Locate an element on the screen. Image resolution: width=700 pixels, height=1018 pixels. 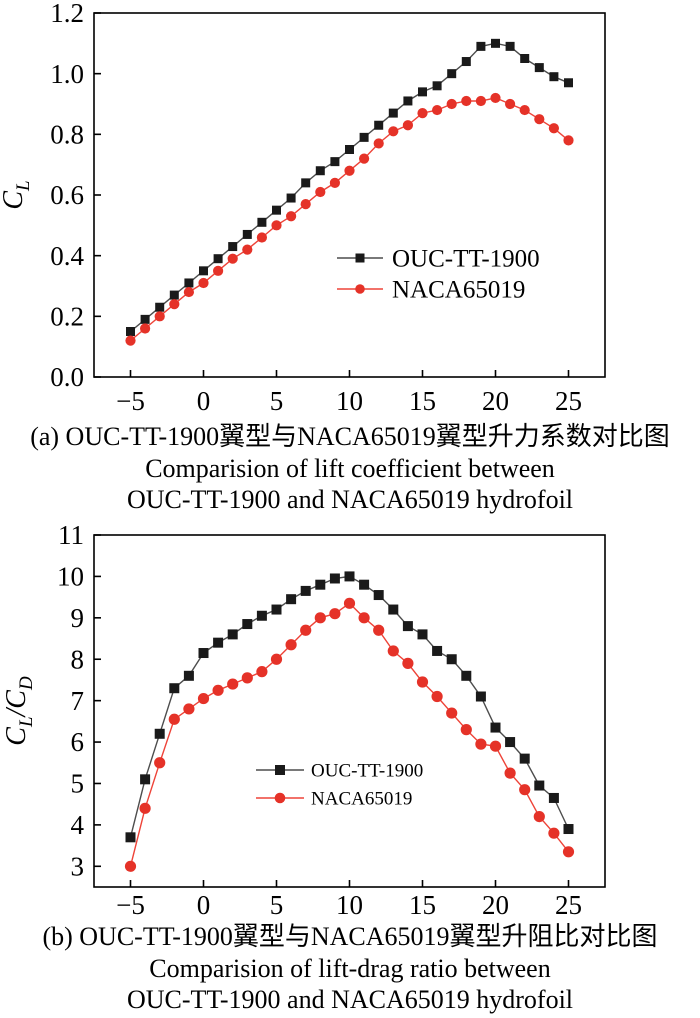
y-axis-title: CL is located at coordinates (17, 194).